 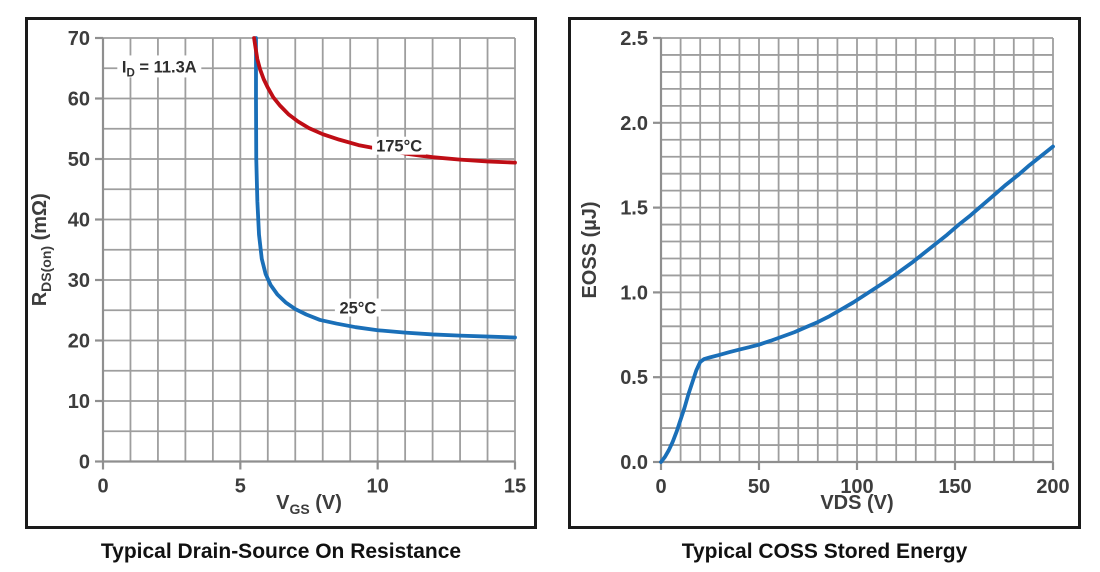 I want to click on y-tick-label: 20, so click(x=79, y=342).